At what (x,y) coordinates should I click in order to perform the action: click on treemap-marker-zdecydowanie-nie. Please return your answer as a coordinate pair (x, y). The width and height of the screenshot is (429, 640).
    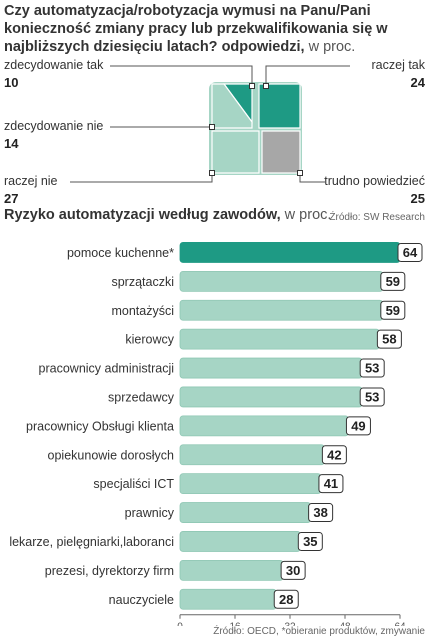
    Looking at the image, I should click on (212, 127).